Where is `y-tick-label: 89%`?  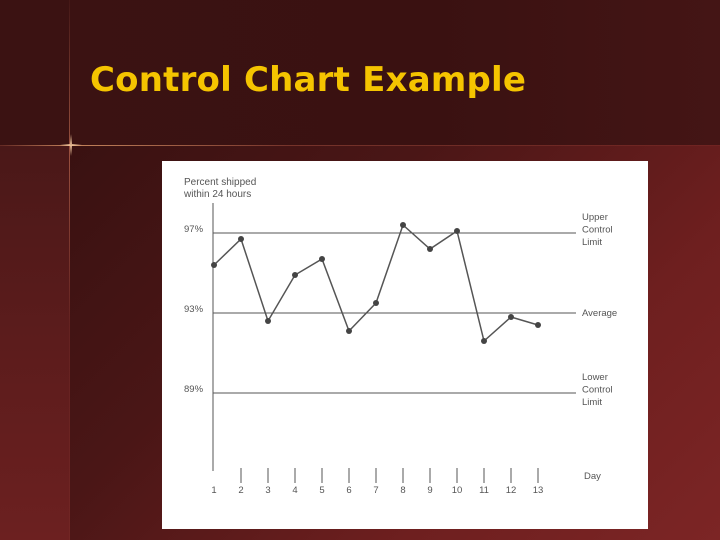
y-tick-label: 89% is located at coordinates (194, 389).